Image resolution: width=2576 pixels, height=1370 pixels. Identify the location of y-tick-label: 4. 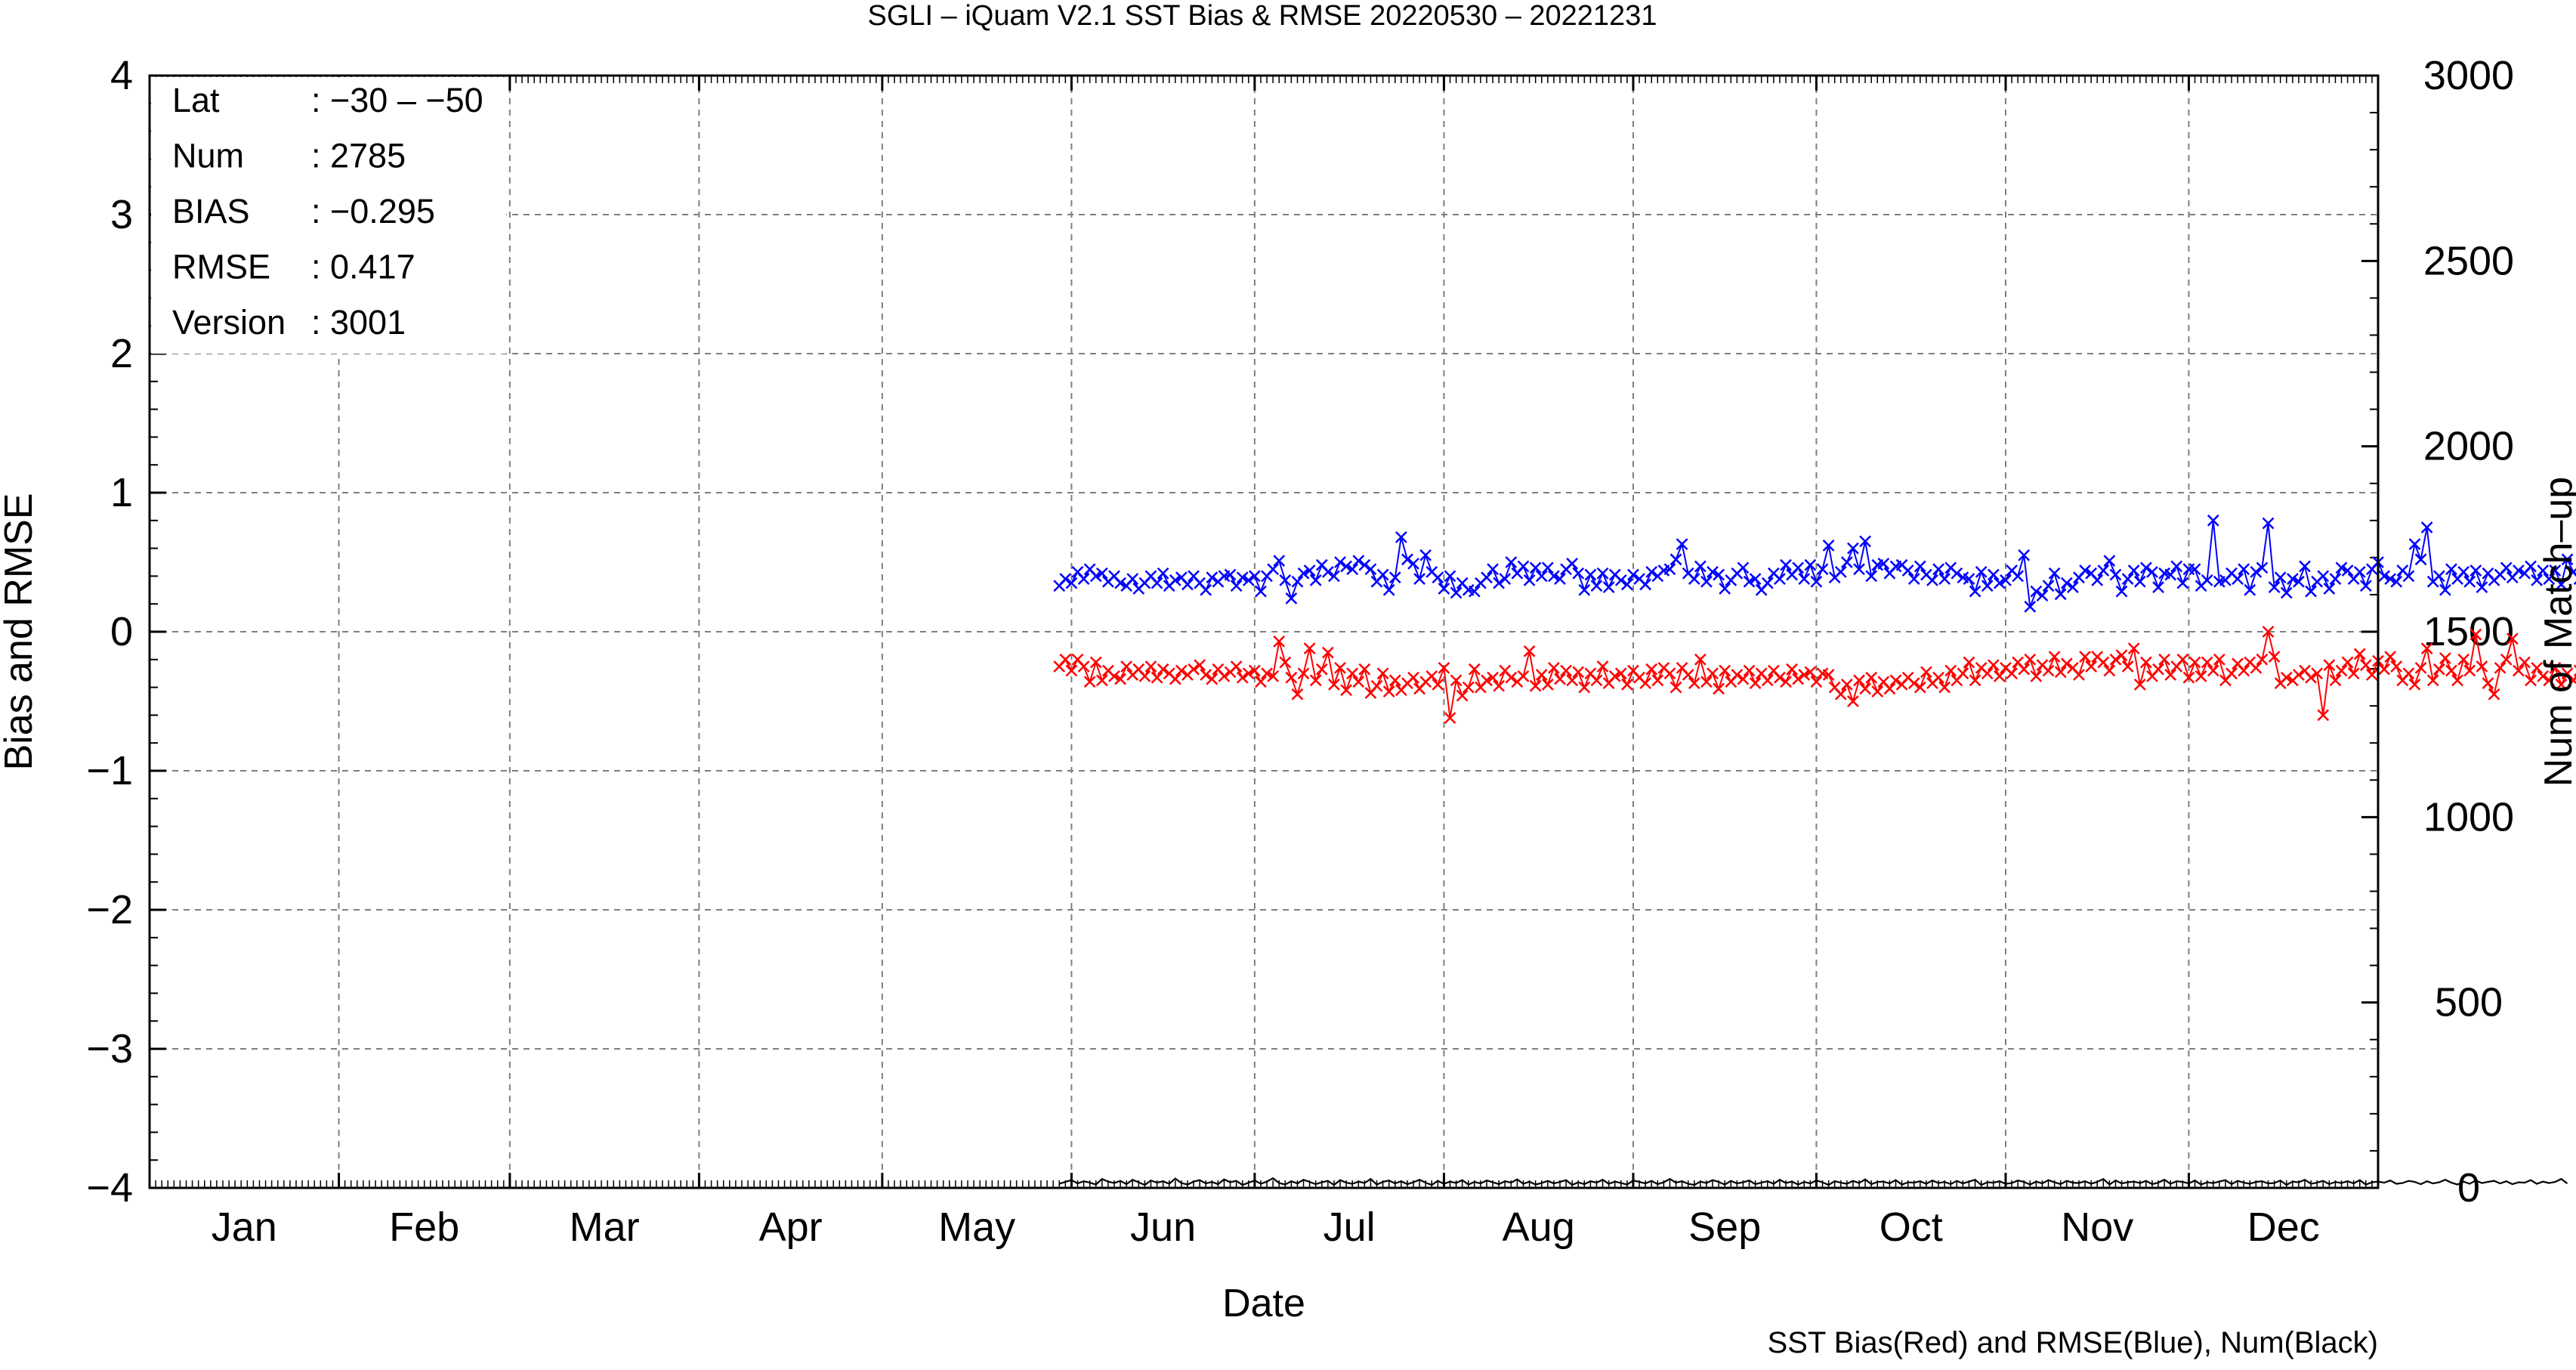
(121, 75).